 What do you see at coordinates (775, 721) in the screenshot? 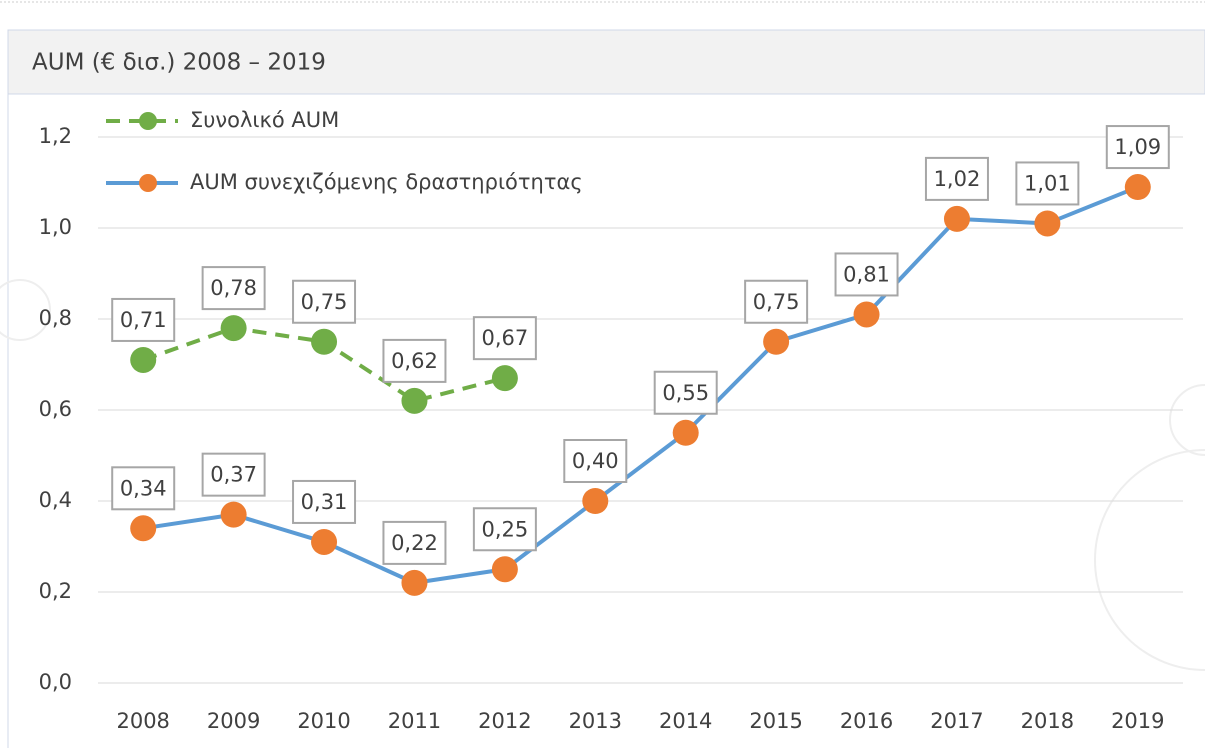
I see `x-tick-label: 2015` at bounding box center [775, 721].